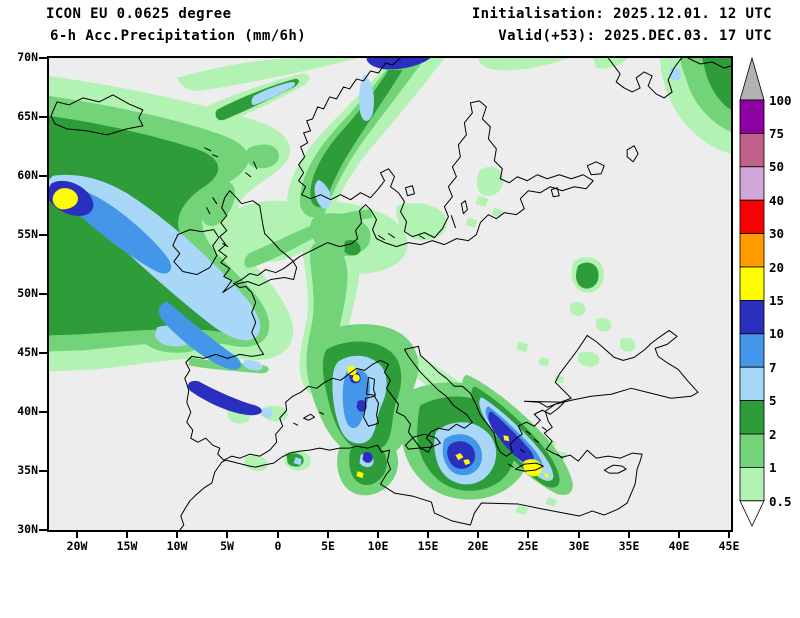 The width and height of the screenshot is (800, 618). I want to click on legend-label: 5, so click(773, 400).